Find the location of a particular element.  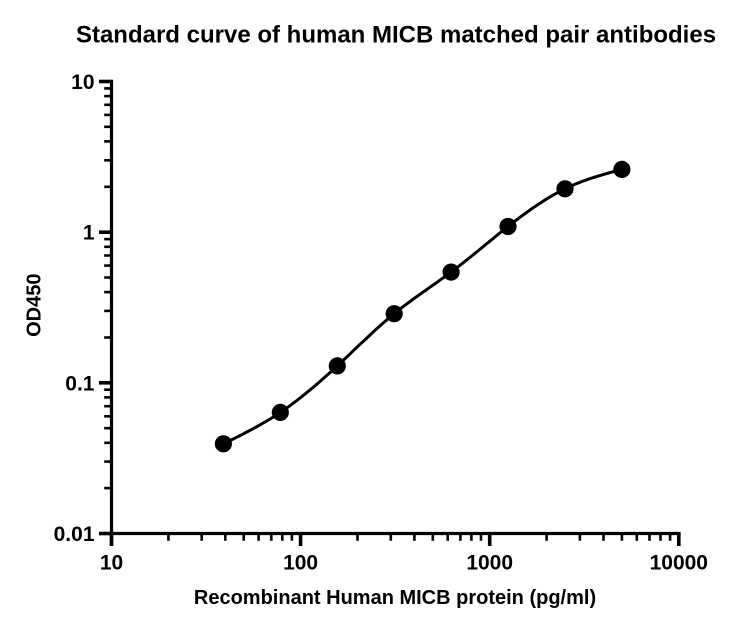

svg-text: OD450 is located at coordinates (34, 305).